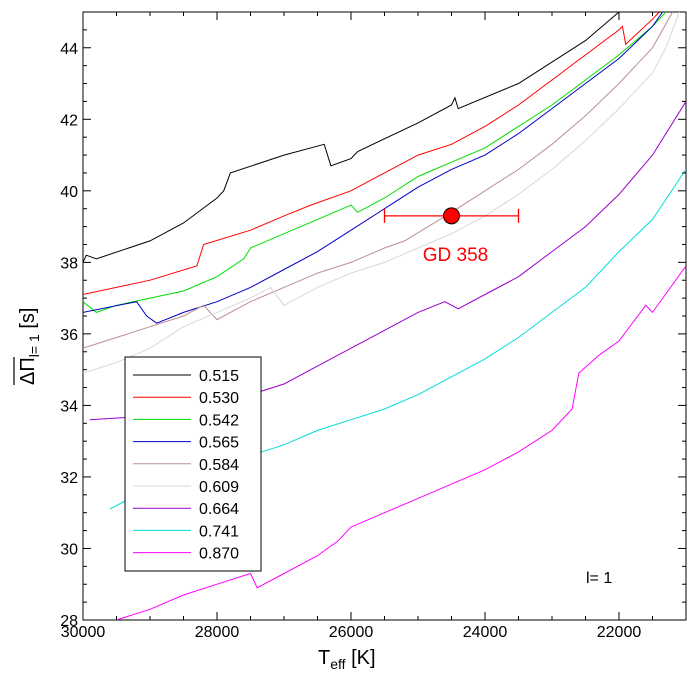 The image size is (695, 673). Describe the element at coordinates (69, 192) in the screenshot. I see `y-tick-label: 40` at that location.